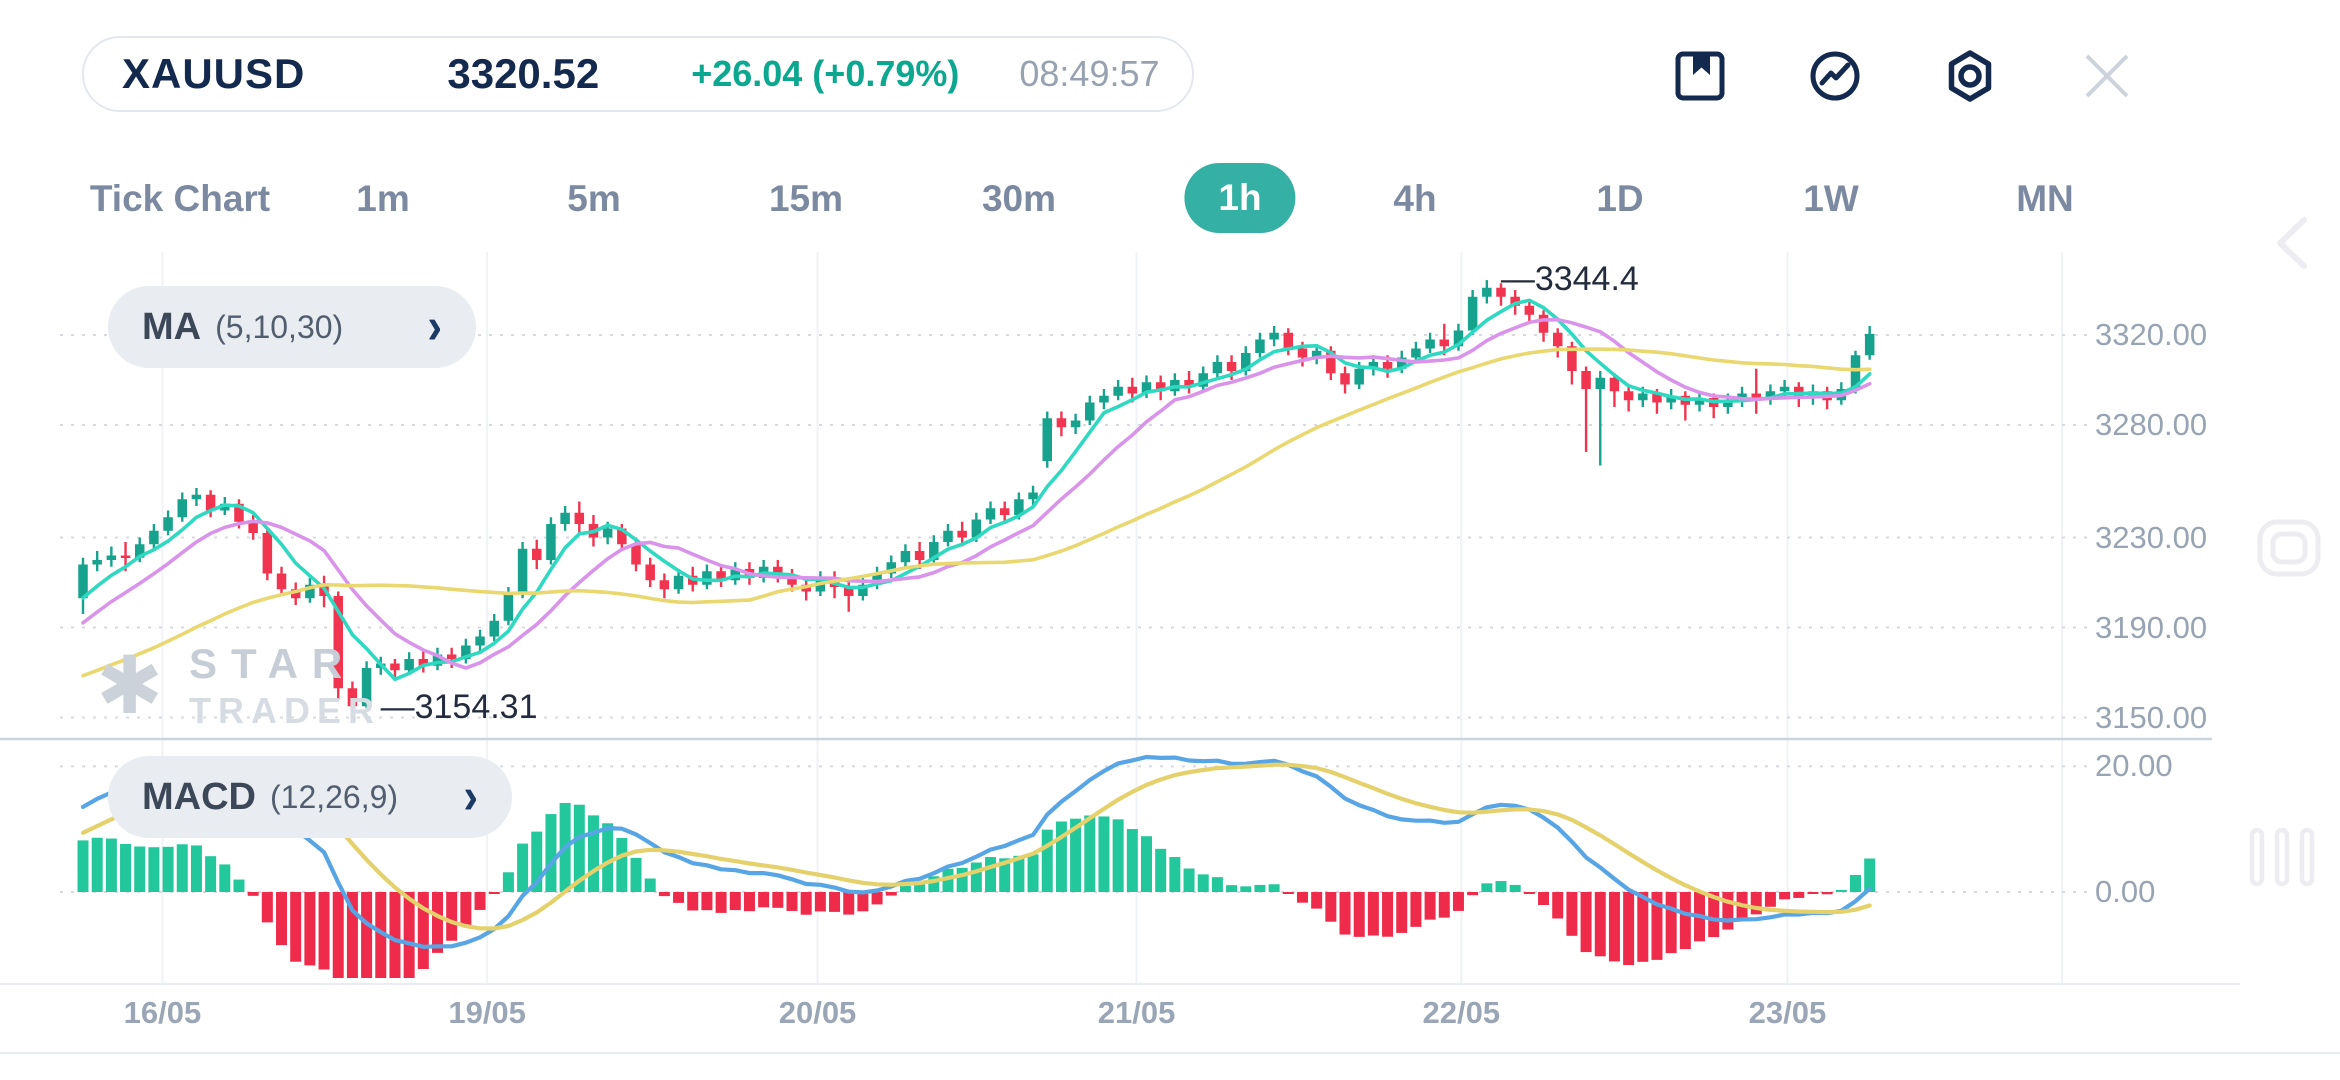  Describe the element at coordinates (1136, 1012) in the screenshot. I see `date-axis-label: 21/05` at that location.